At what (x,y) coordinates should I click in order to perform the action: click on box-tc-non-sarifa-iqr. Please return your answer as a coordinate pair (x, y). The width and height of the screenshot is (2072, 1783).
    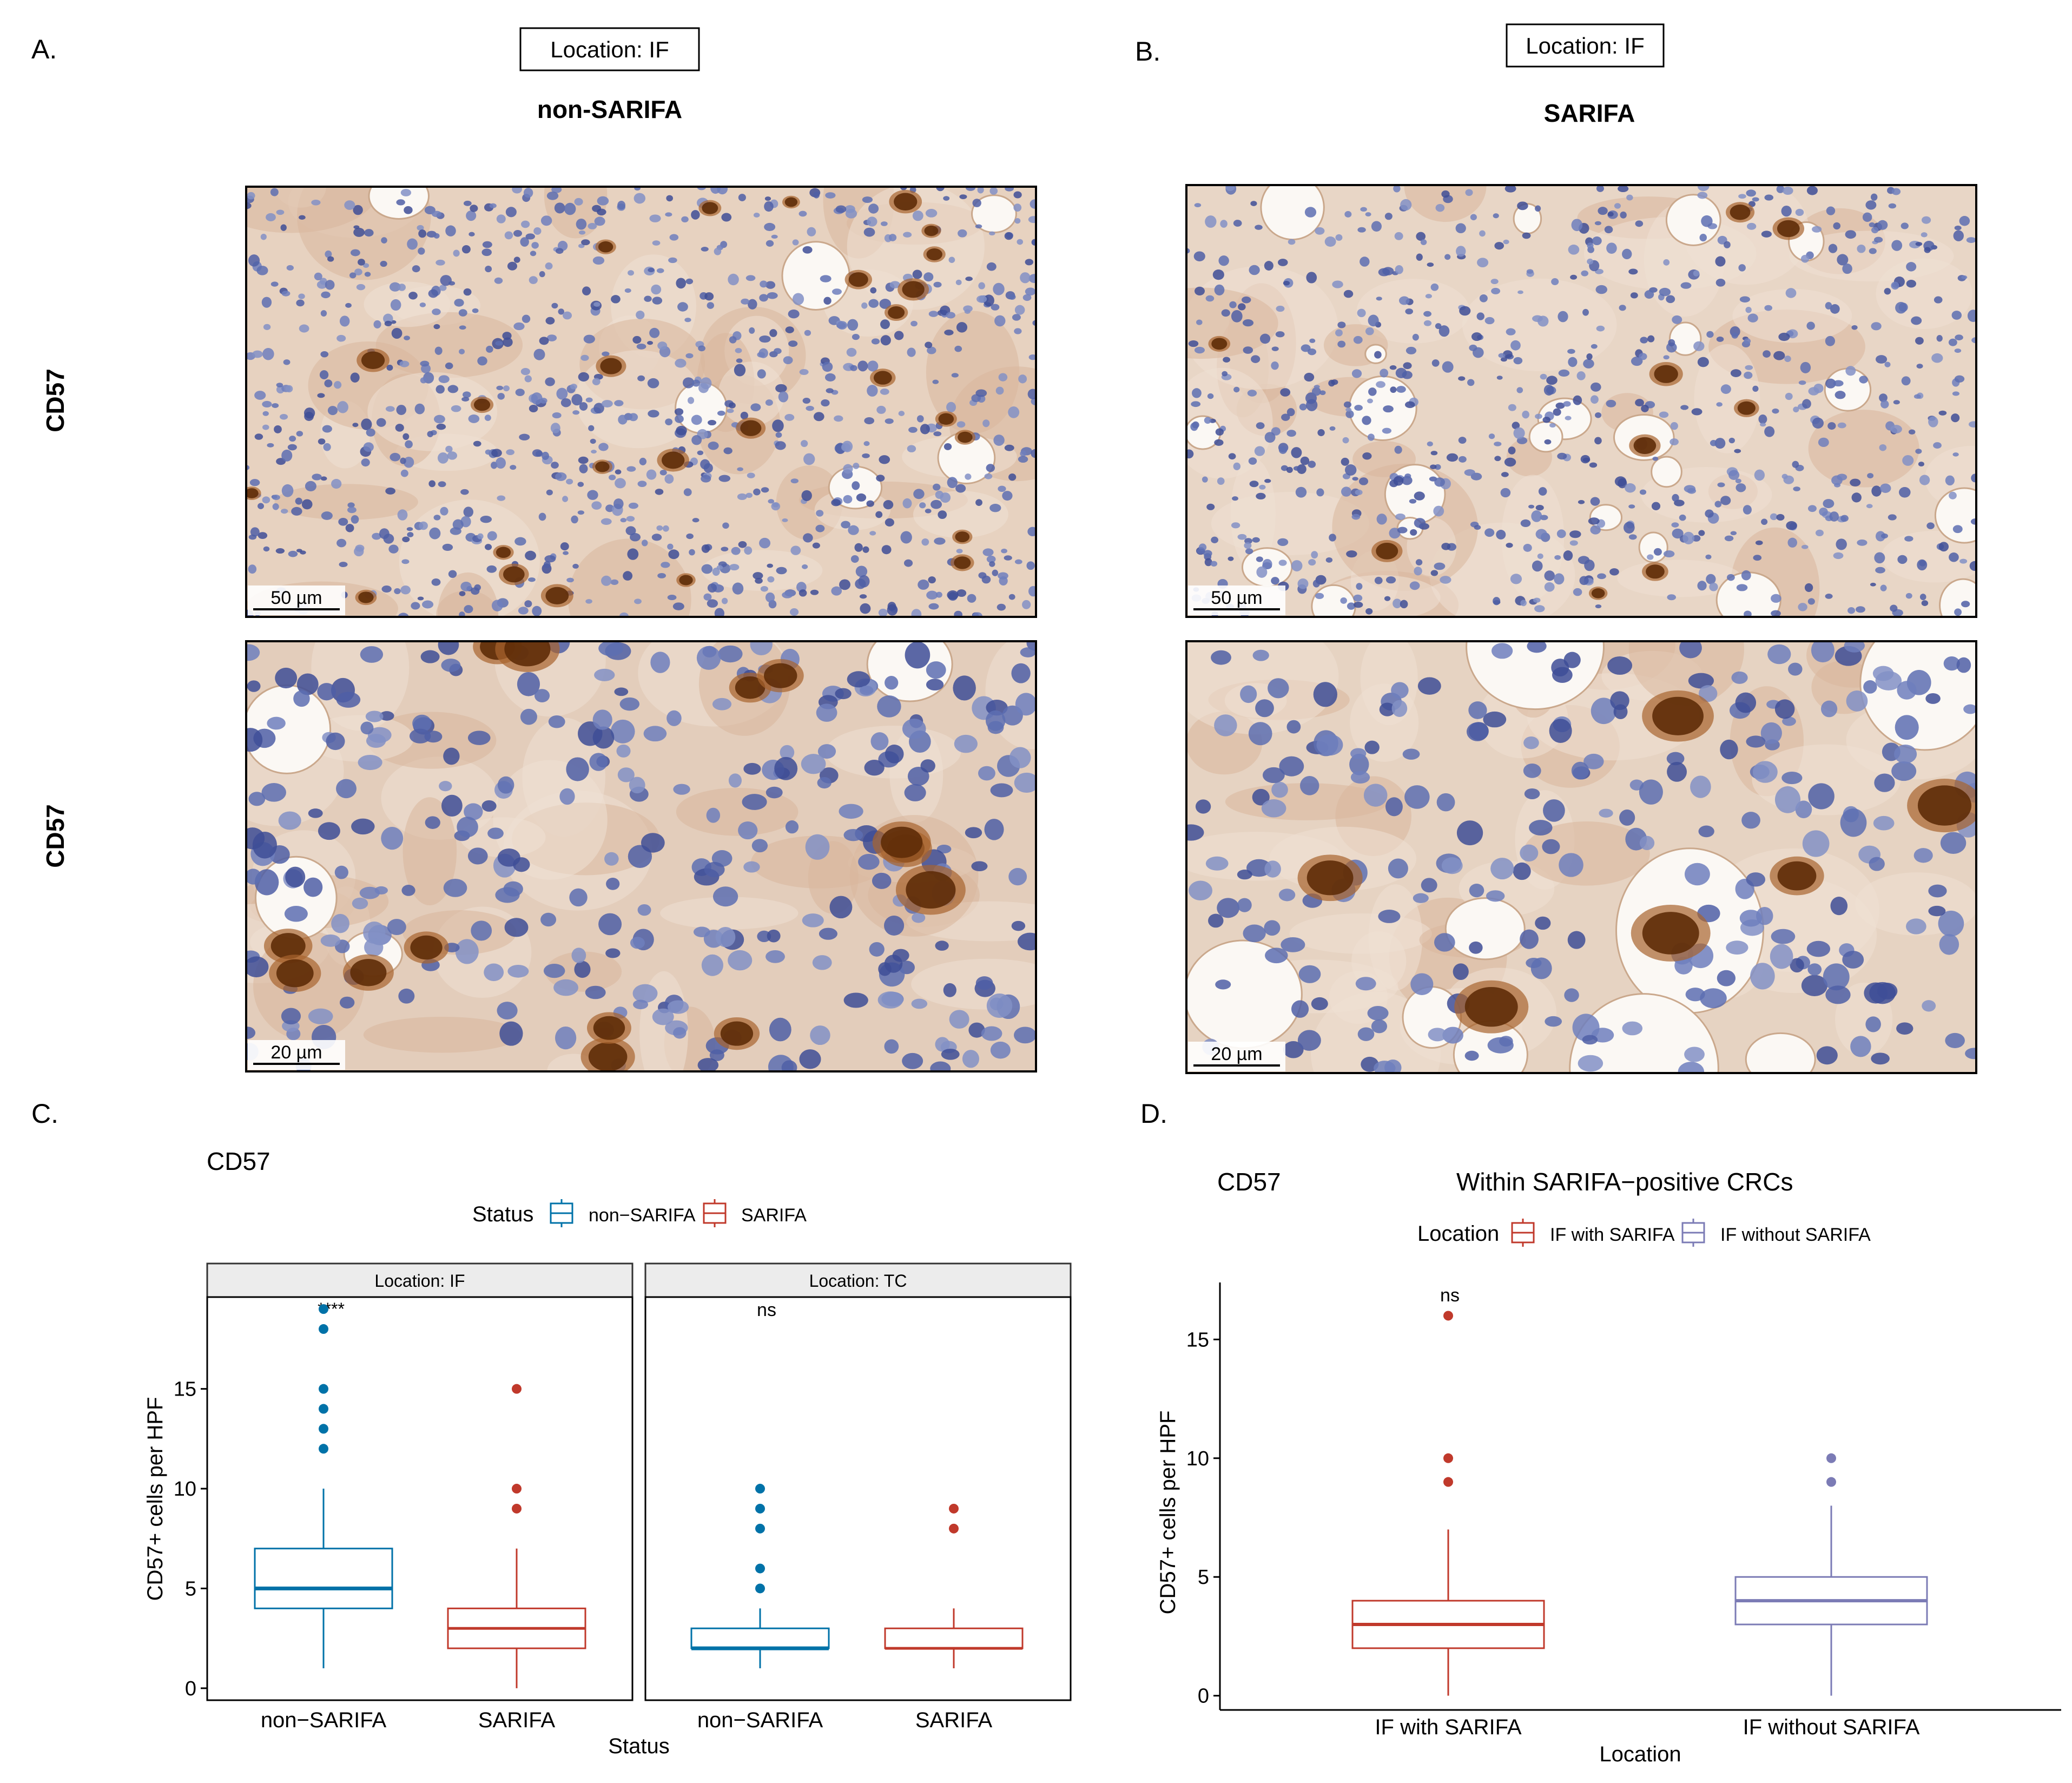
    Looking at the image, I should click on (760, 1638).